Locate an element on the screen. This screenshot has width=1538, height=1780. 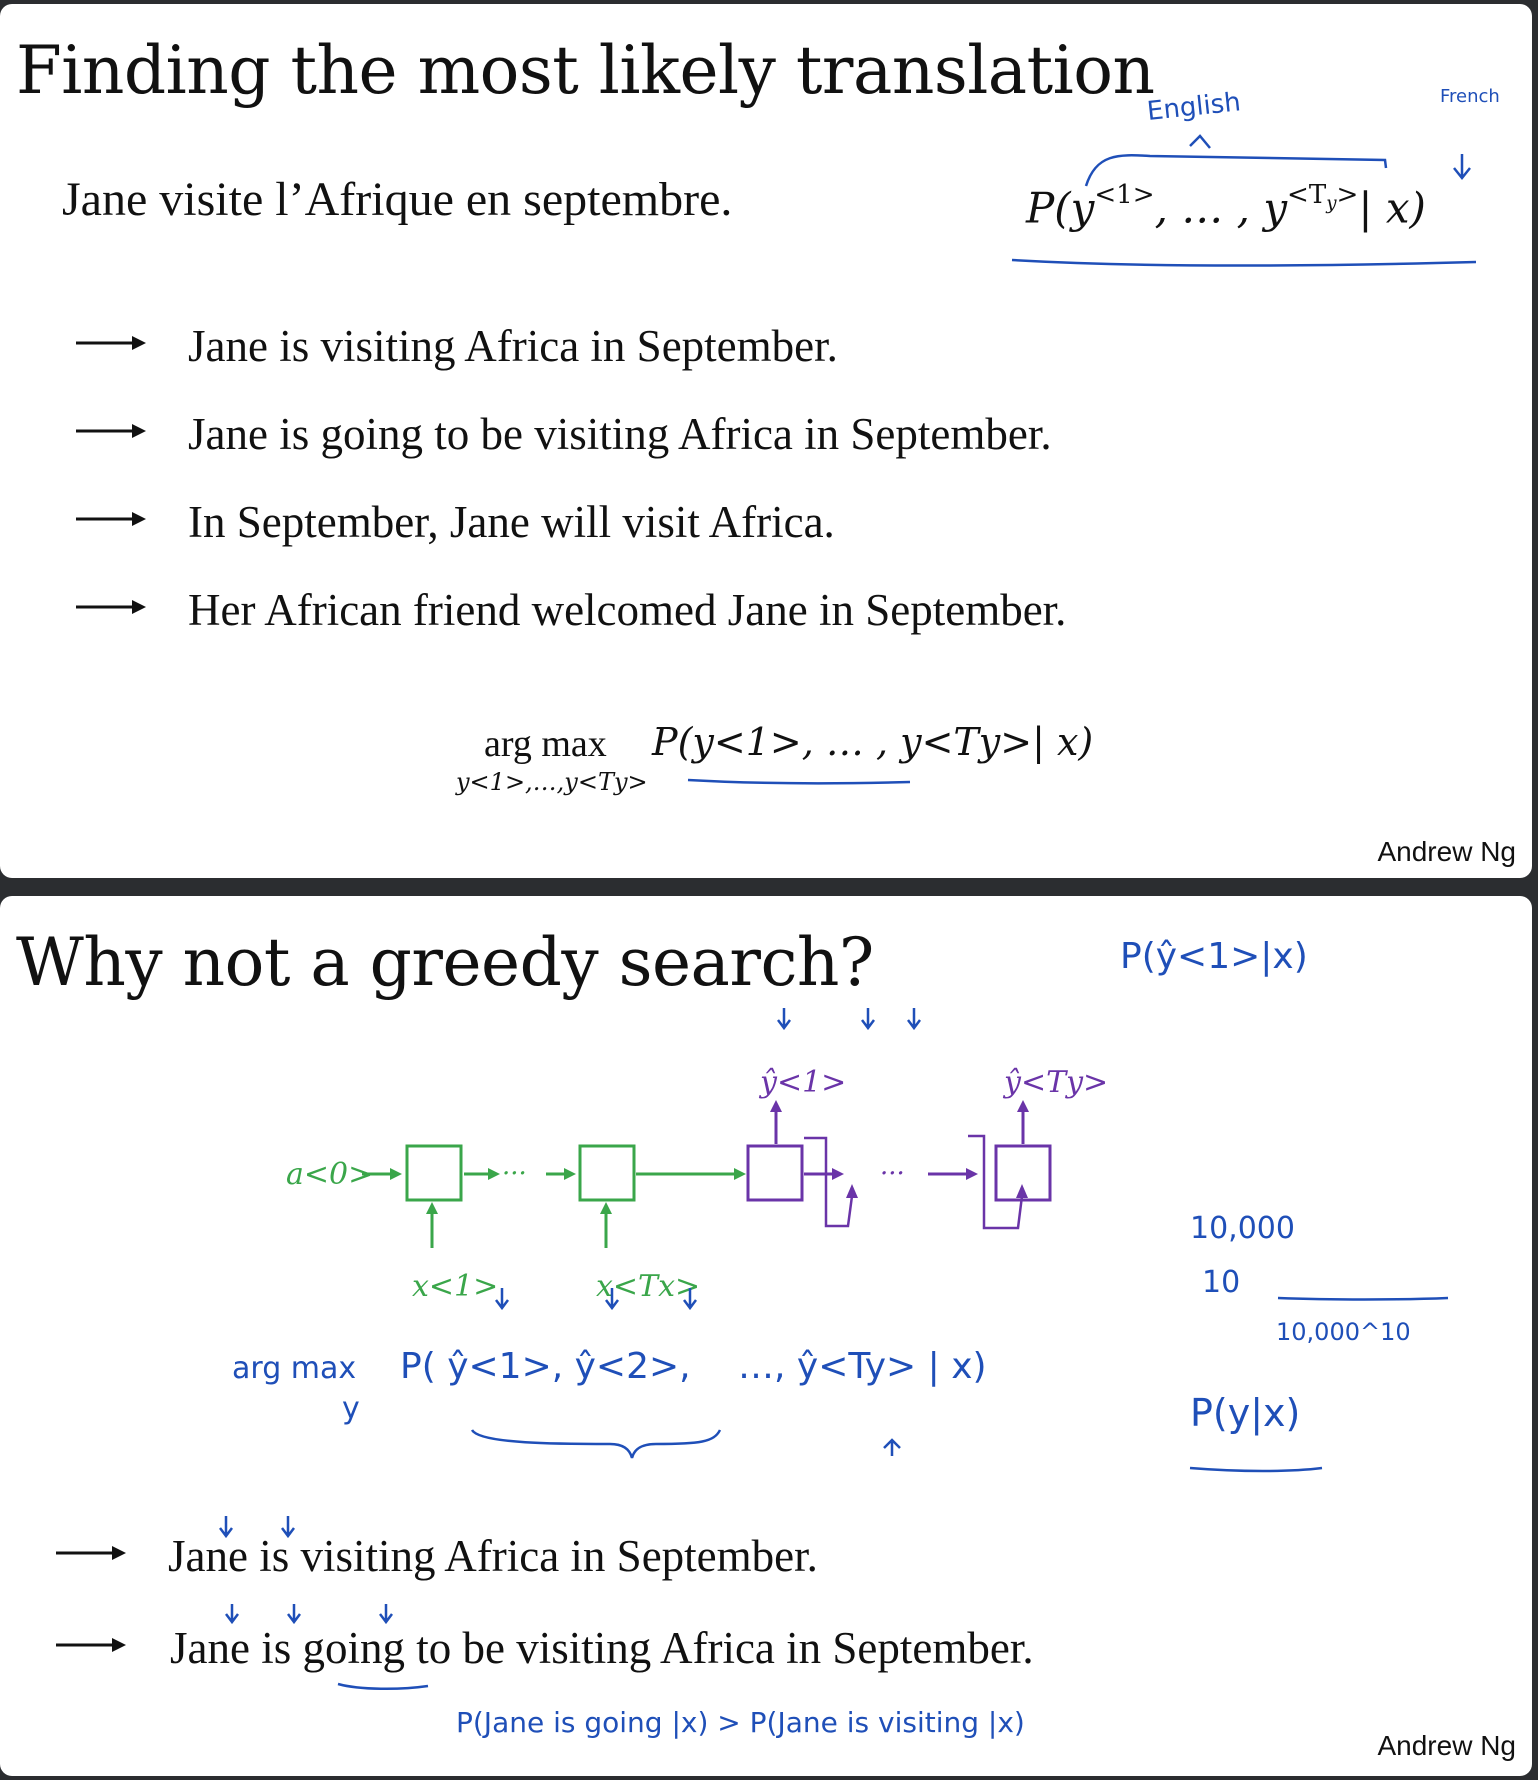
source-sentence: Jane visite l’Afrique en septembre. is located at coordinates (397, 199).